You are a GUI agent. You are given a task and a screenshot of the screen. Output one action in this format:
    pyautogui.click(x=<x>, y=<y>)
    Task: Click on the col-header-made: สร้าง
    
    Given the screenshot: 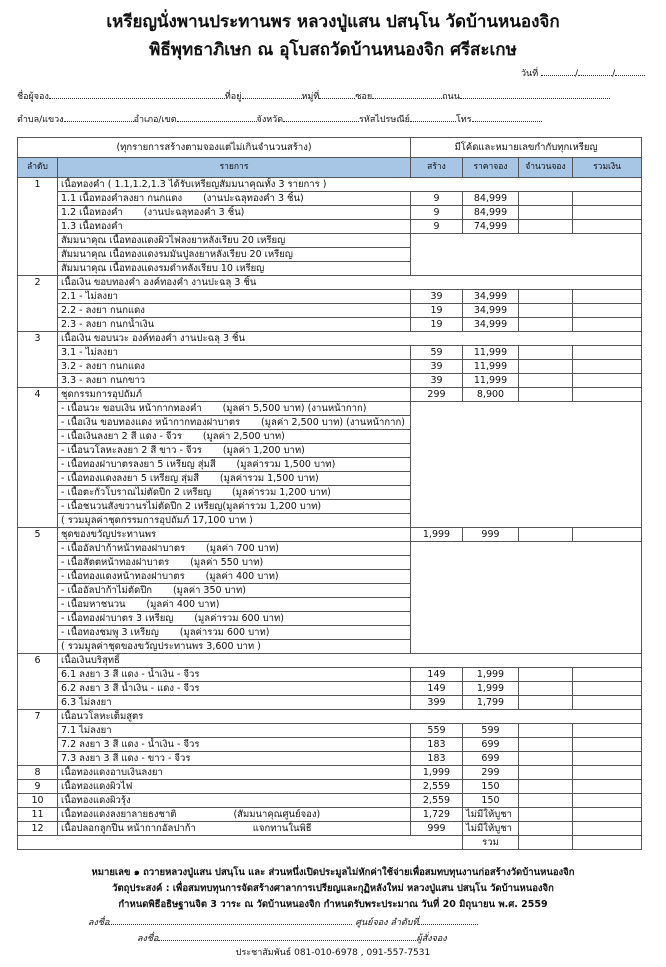 What is the action you would take?
    pyautogui.click(x=436, y=167)
    